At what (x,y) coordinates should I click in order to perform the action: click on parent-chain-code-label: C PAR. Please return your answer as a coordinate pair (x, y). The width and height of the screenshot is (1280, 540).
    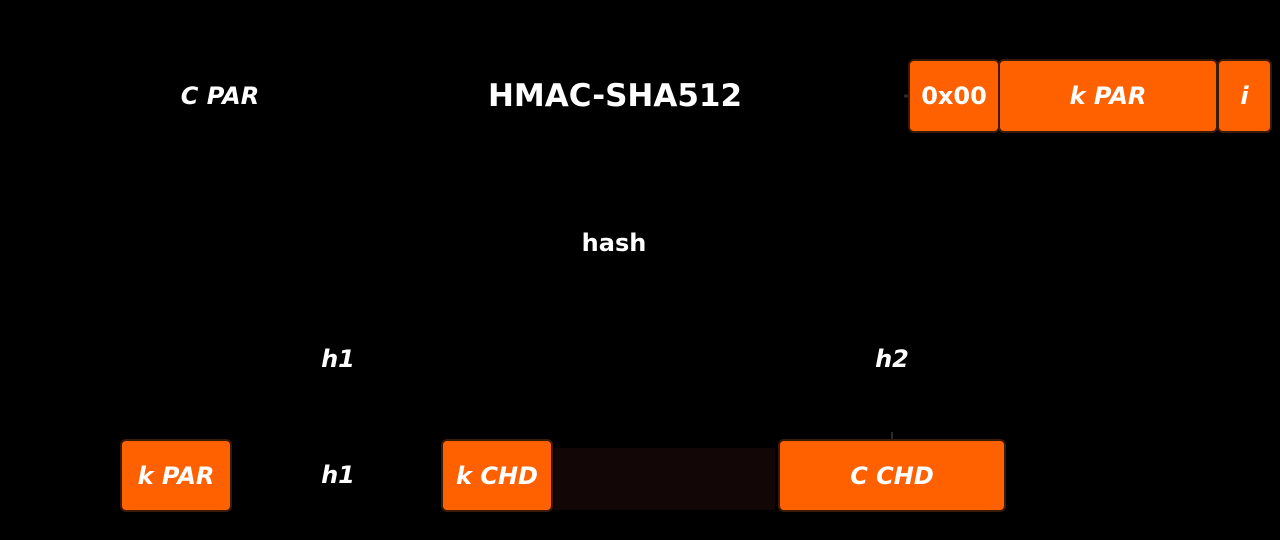
    Looking at the image, I should click on (220, 96).